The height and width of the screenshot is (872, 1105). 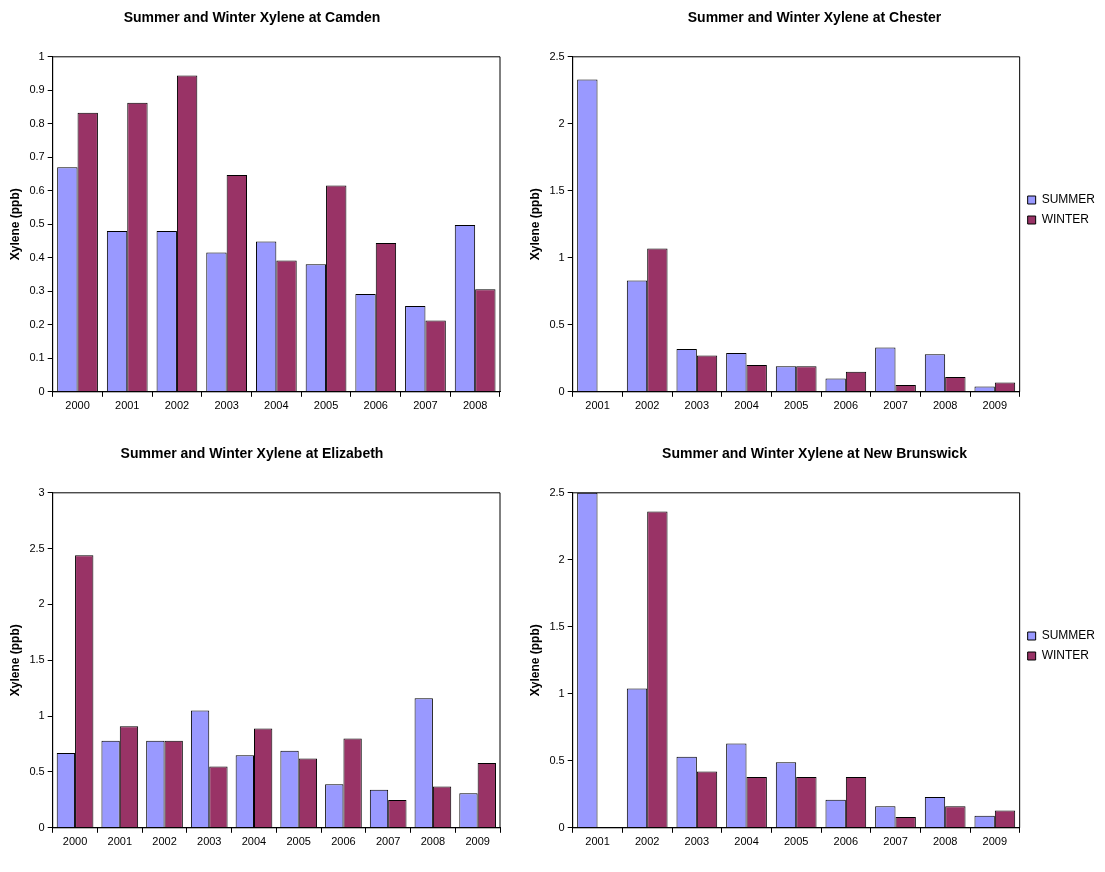 I want to click on y-tick-label: 0.9, so click(x=37, y=89).